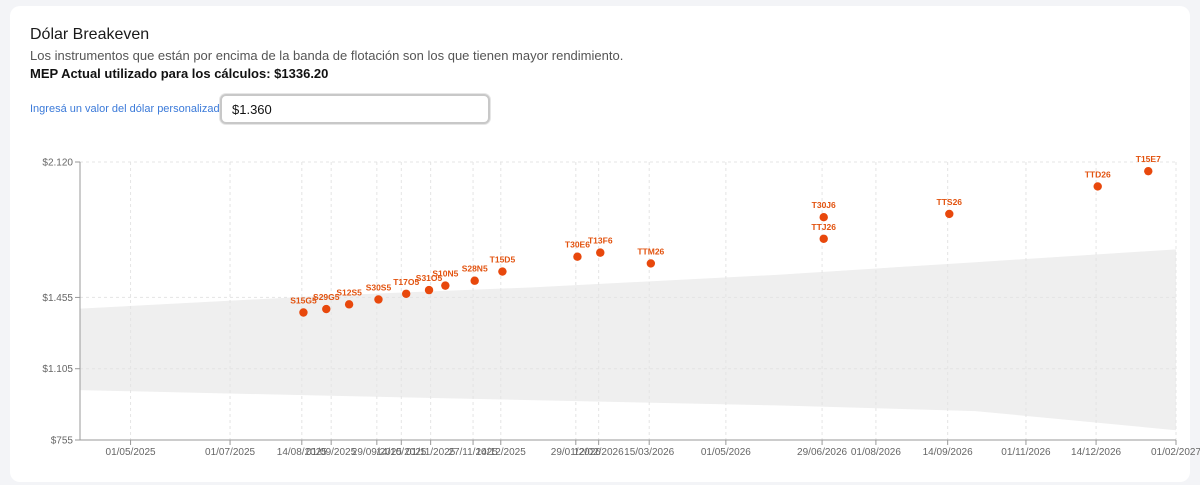  I want to click on data-point-label: T15D5, so click(503, 260).